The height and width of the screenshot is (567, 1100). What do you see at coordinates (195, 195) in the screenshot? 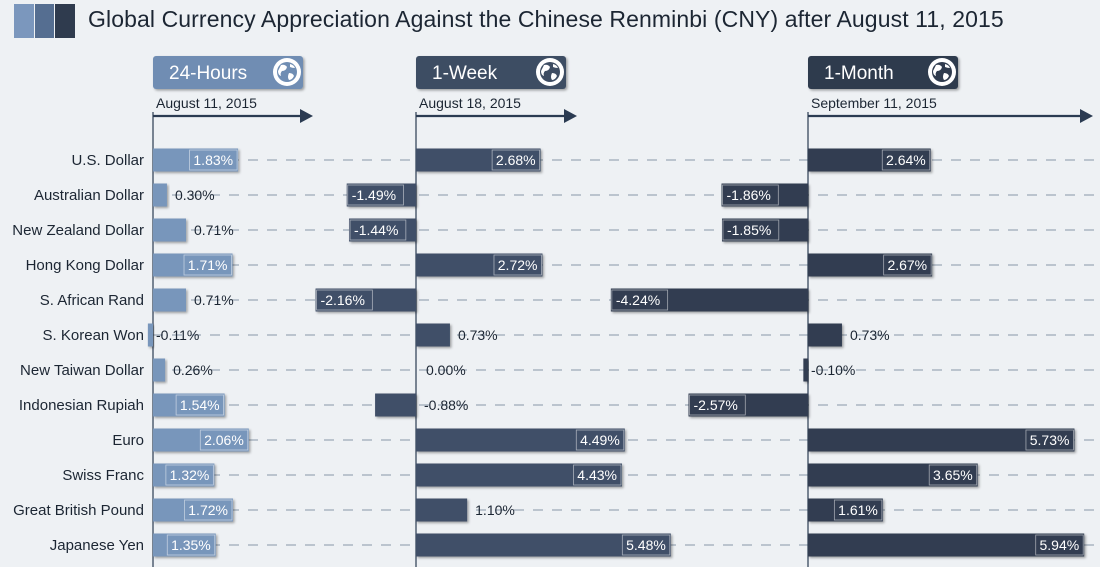
I see `data-label: 0.30%` at bounding box center [195, 195].